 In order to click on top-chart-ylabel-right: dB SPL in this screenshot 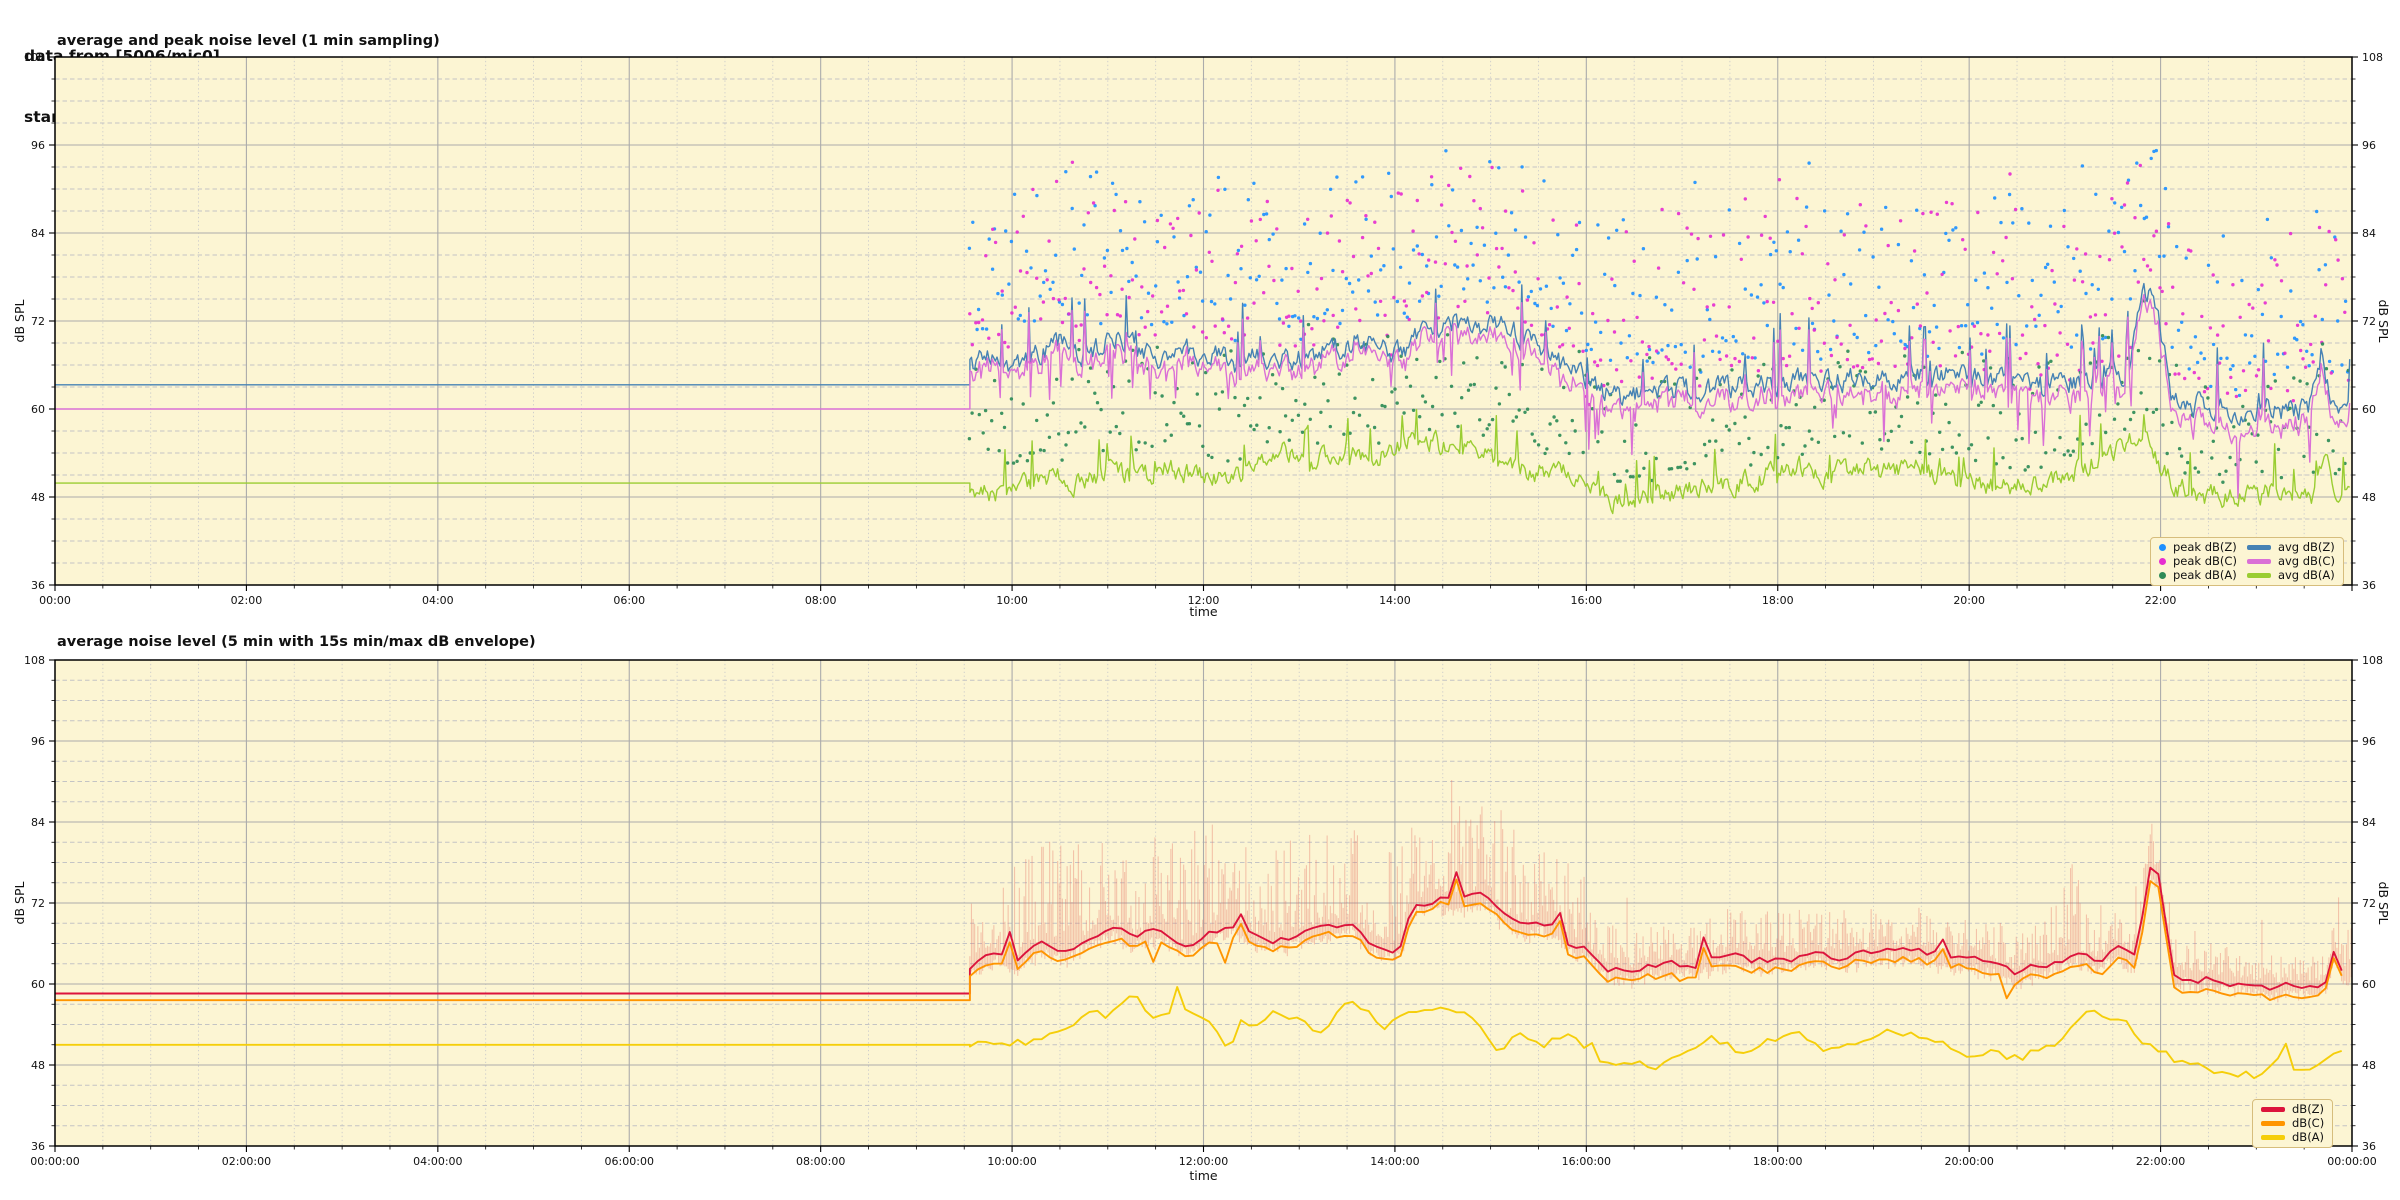, I will do `click(2383, 321)`.